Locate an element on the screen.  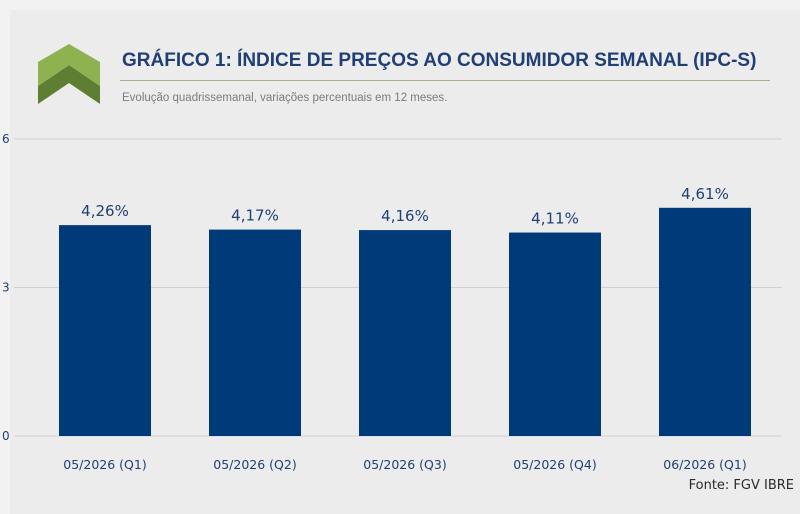
x-tick-label: 05/2026 (Q4) is located at coordinates (554, 464).